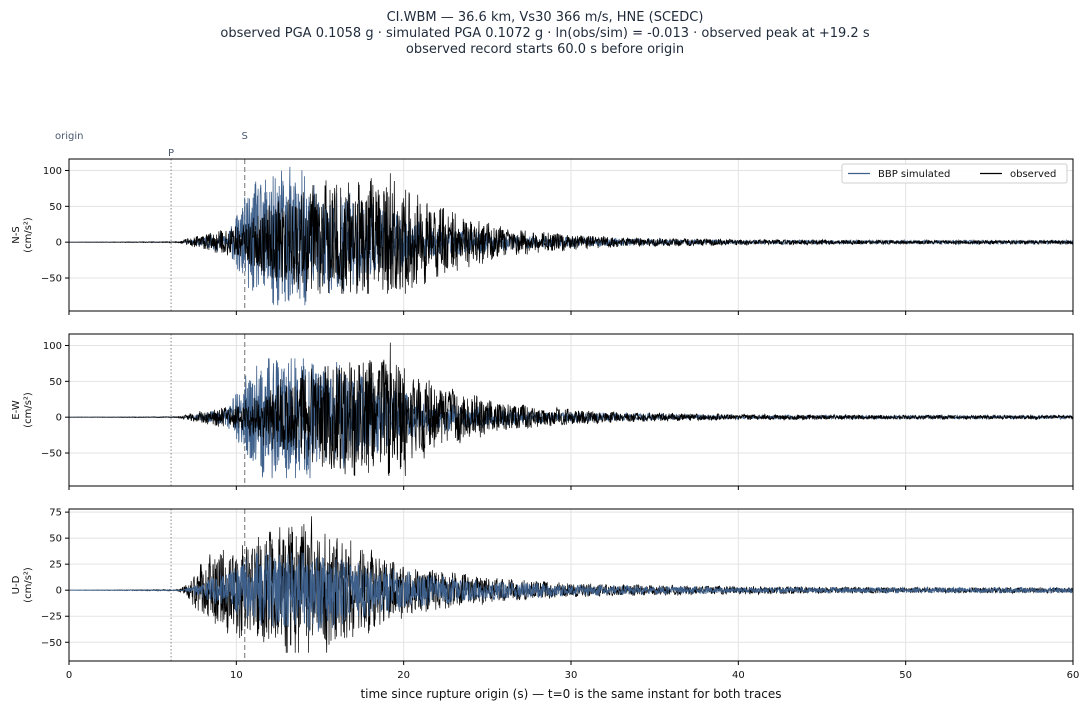 This screenshot has height=710, width=1089. What do you see at coordinates (571, 592) in the screenshot?
I see `simulated-trace` at bounding box center [571, 592].